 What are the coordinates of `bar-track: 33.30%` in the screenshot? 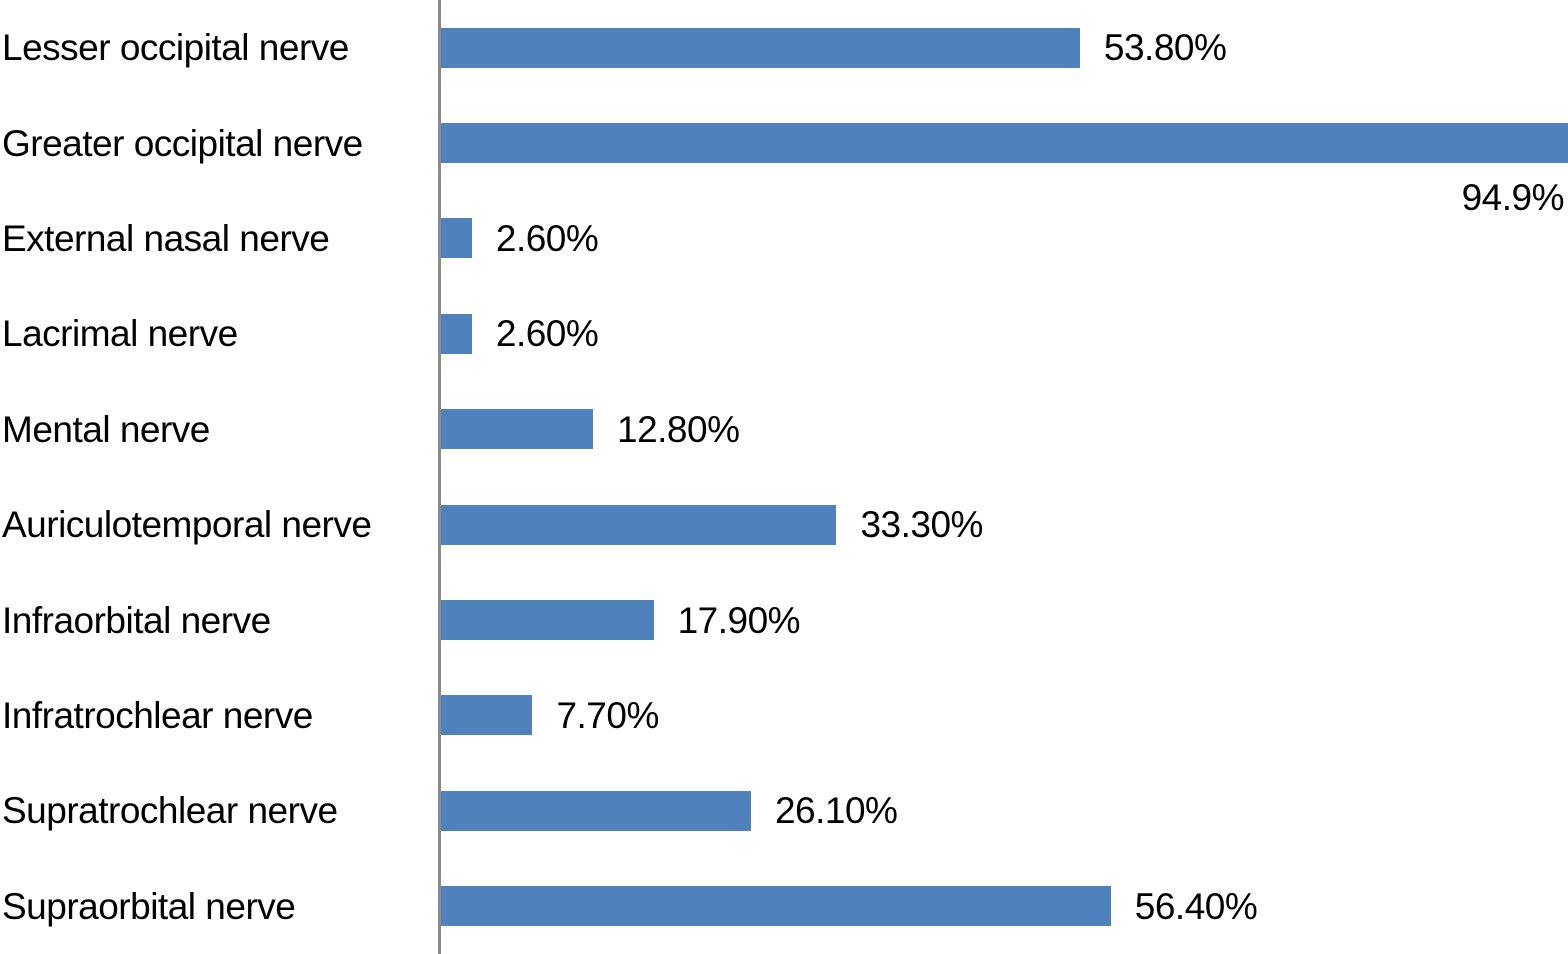 It's located at (1003, 524).